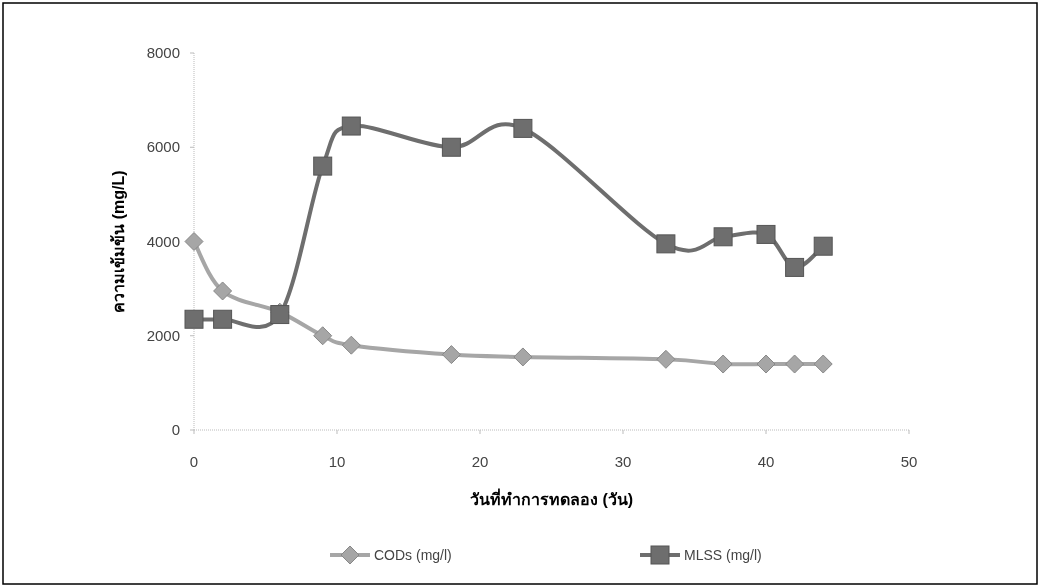 The height and width of the screenshot is (587, 1040). Describe the element at coordinates (480, 461) in the screenshot. I see `x-tick-label: 20` at that location.